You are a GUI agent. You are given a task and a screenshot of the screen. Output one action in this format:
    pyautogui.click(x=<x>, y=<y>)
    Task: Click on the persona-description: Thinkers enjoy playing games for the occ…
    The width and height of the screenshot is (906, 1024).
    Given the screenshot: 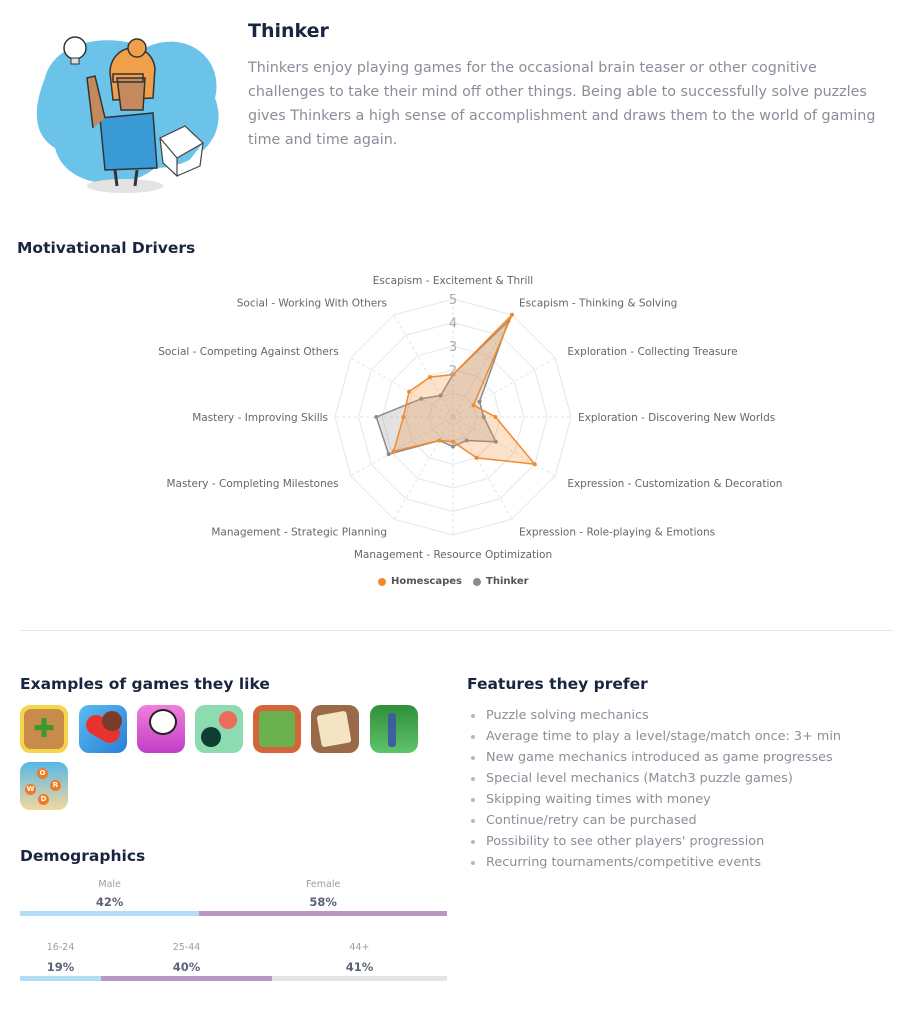 What is the action you would take?
    pyautogui.click(x=562, y=104)
    